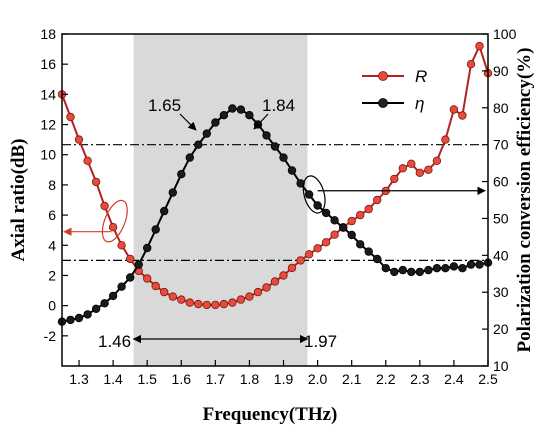 This screenshot has width=550, height=437. I want to click on legend-eta-label: η, so click(419, 103).